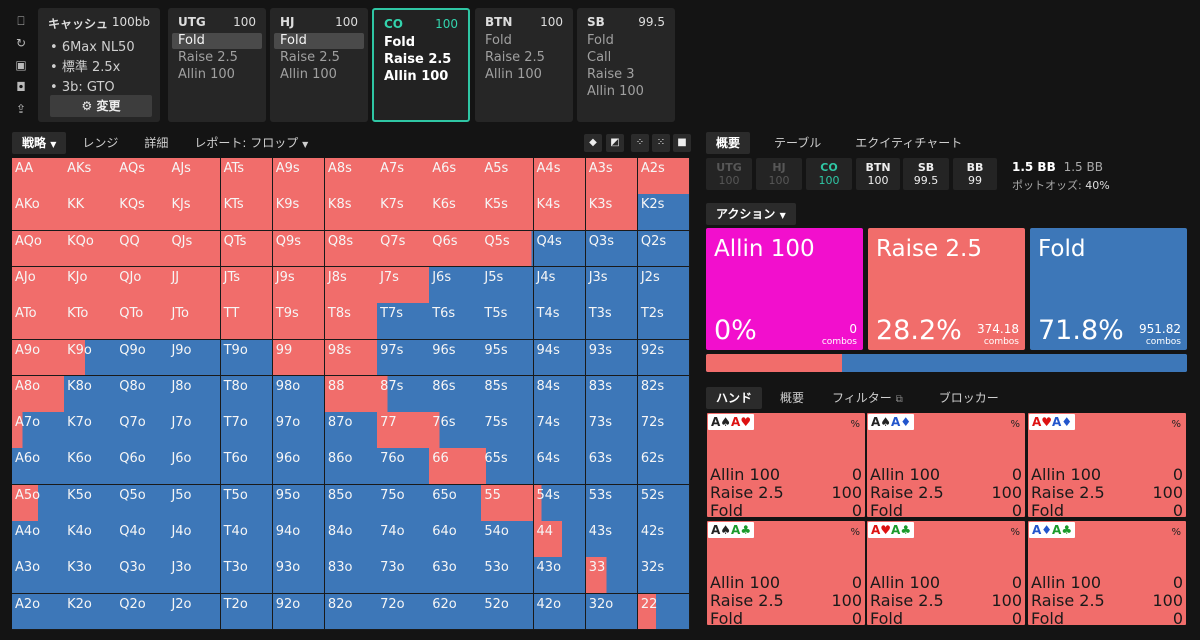 The image size is (1200, 640). Describe the element at coordinates (195, 249) in the screenshot. I see `range-cell-qjs: QJs` at that location.